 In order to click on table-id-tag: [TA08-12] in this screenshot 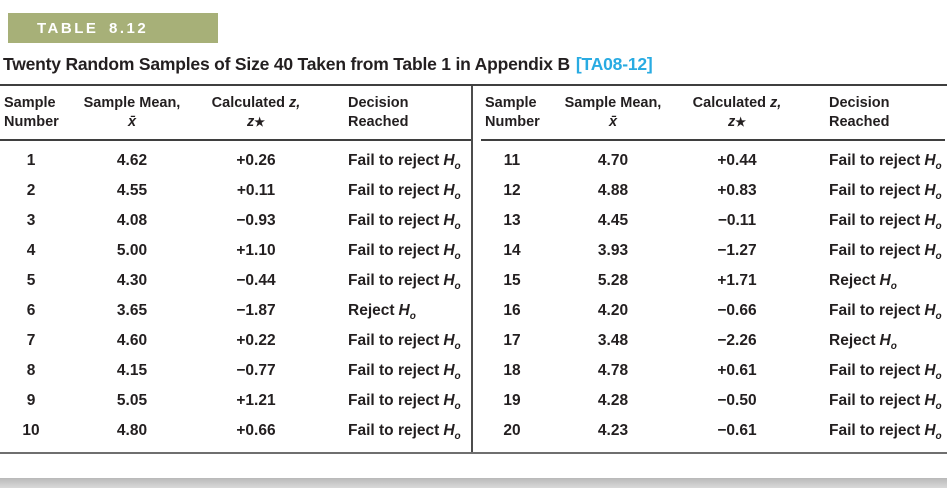, I will do `click(614, 64)`.